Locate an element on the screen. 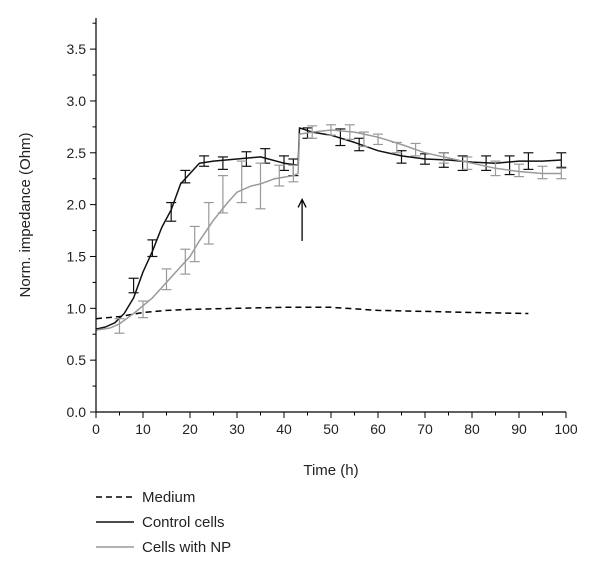  x-tick-label: 0 is located at coordinates (96, 429).